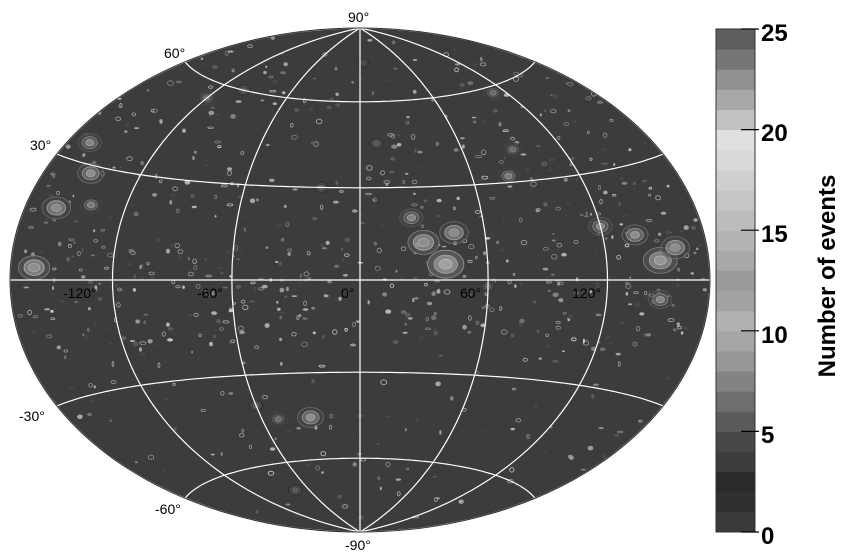  What do you see at coordinates (168, 509) in the screenshot?
I see `lat-label-minus-60: -60°` at bounding box center [168, 509].